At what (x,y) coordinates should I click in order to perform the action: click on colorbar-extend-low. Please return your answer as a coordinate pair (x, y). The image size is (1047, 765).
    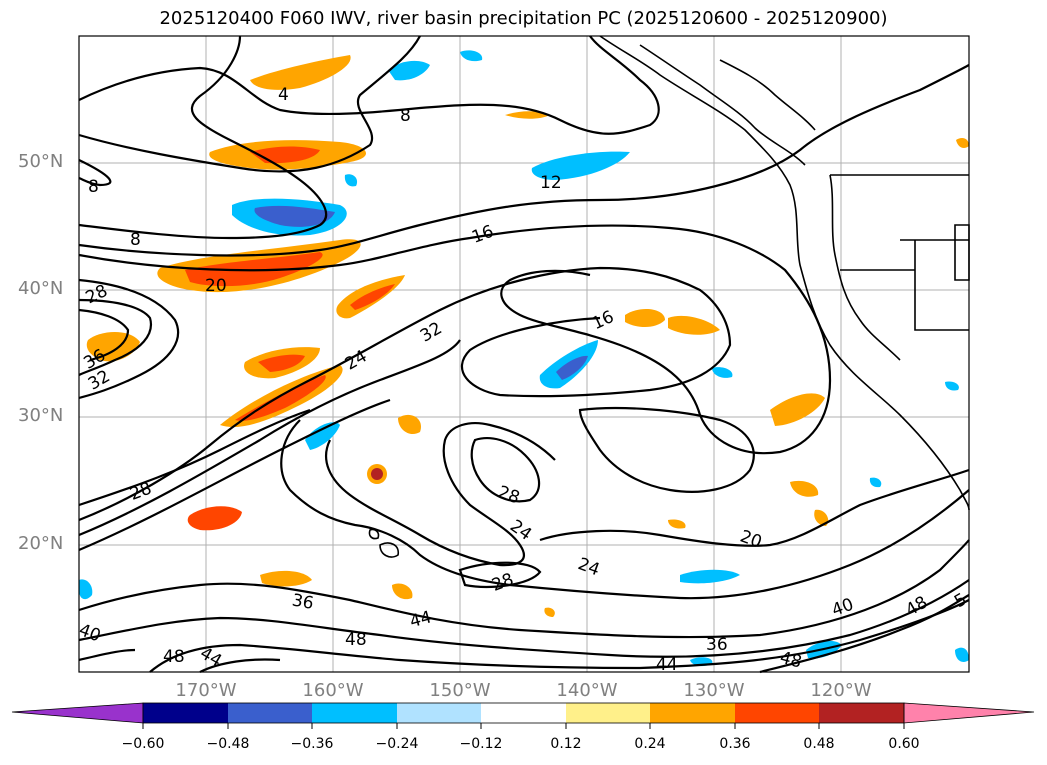
    Looking at the image, I should click on (77, 713).